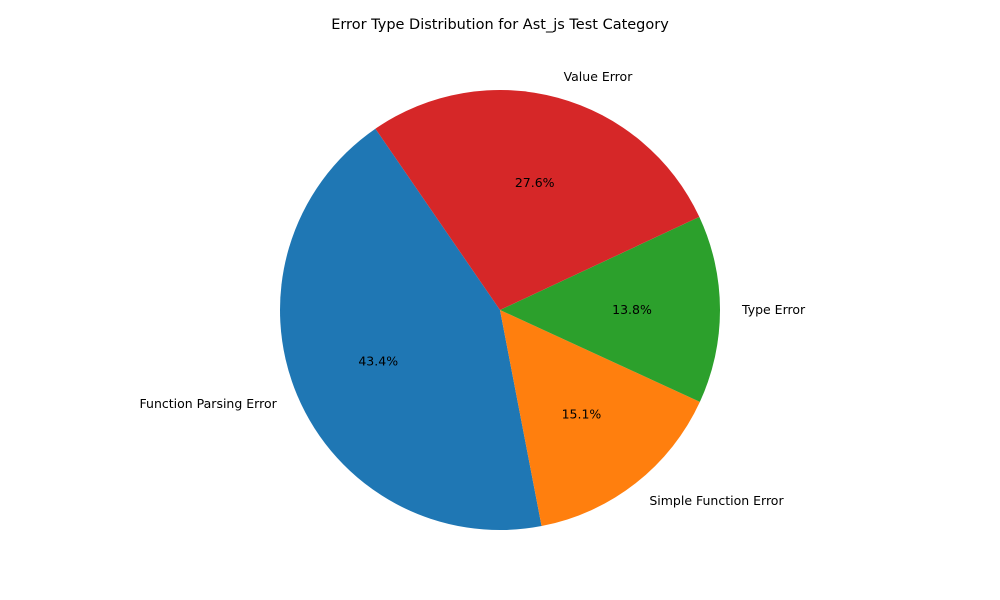 This screenshot has height=600, width=1000. Describe the element at coordinates (632, 309) in the screenshot. I see `percent-label-type-error: 13.8%` at that location.